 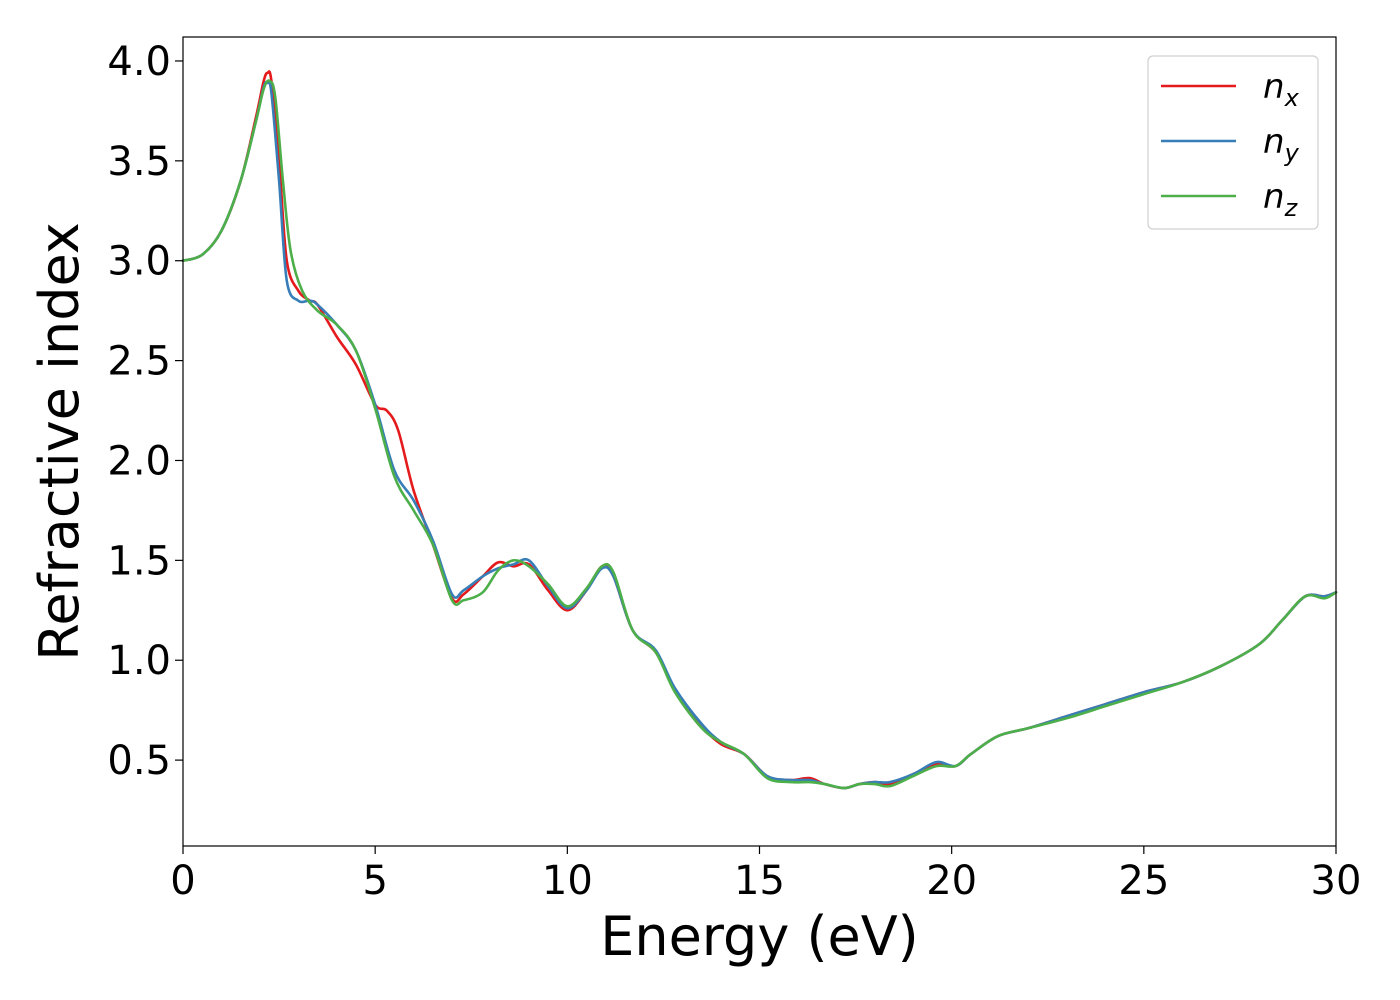 I want to click on legend: nx ny nz, so click(x=1233, y=142).